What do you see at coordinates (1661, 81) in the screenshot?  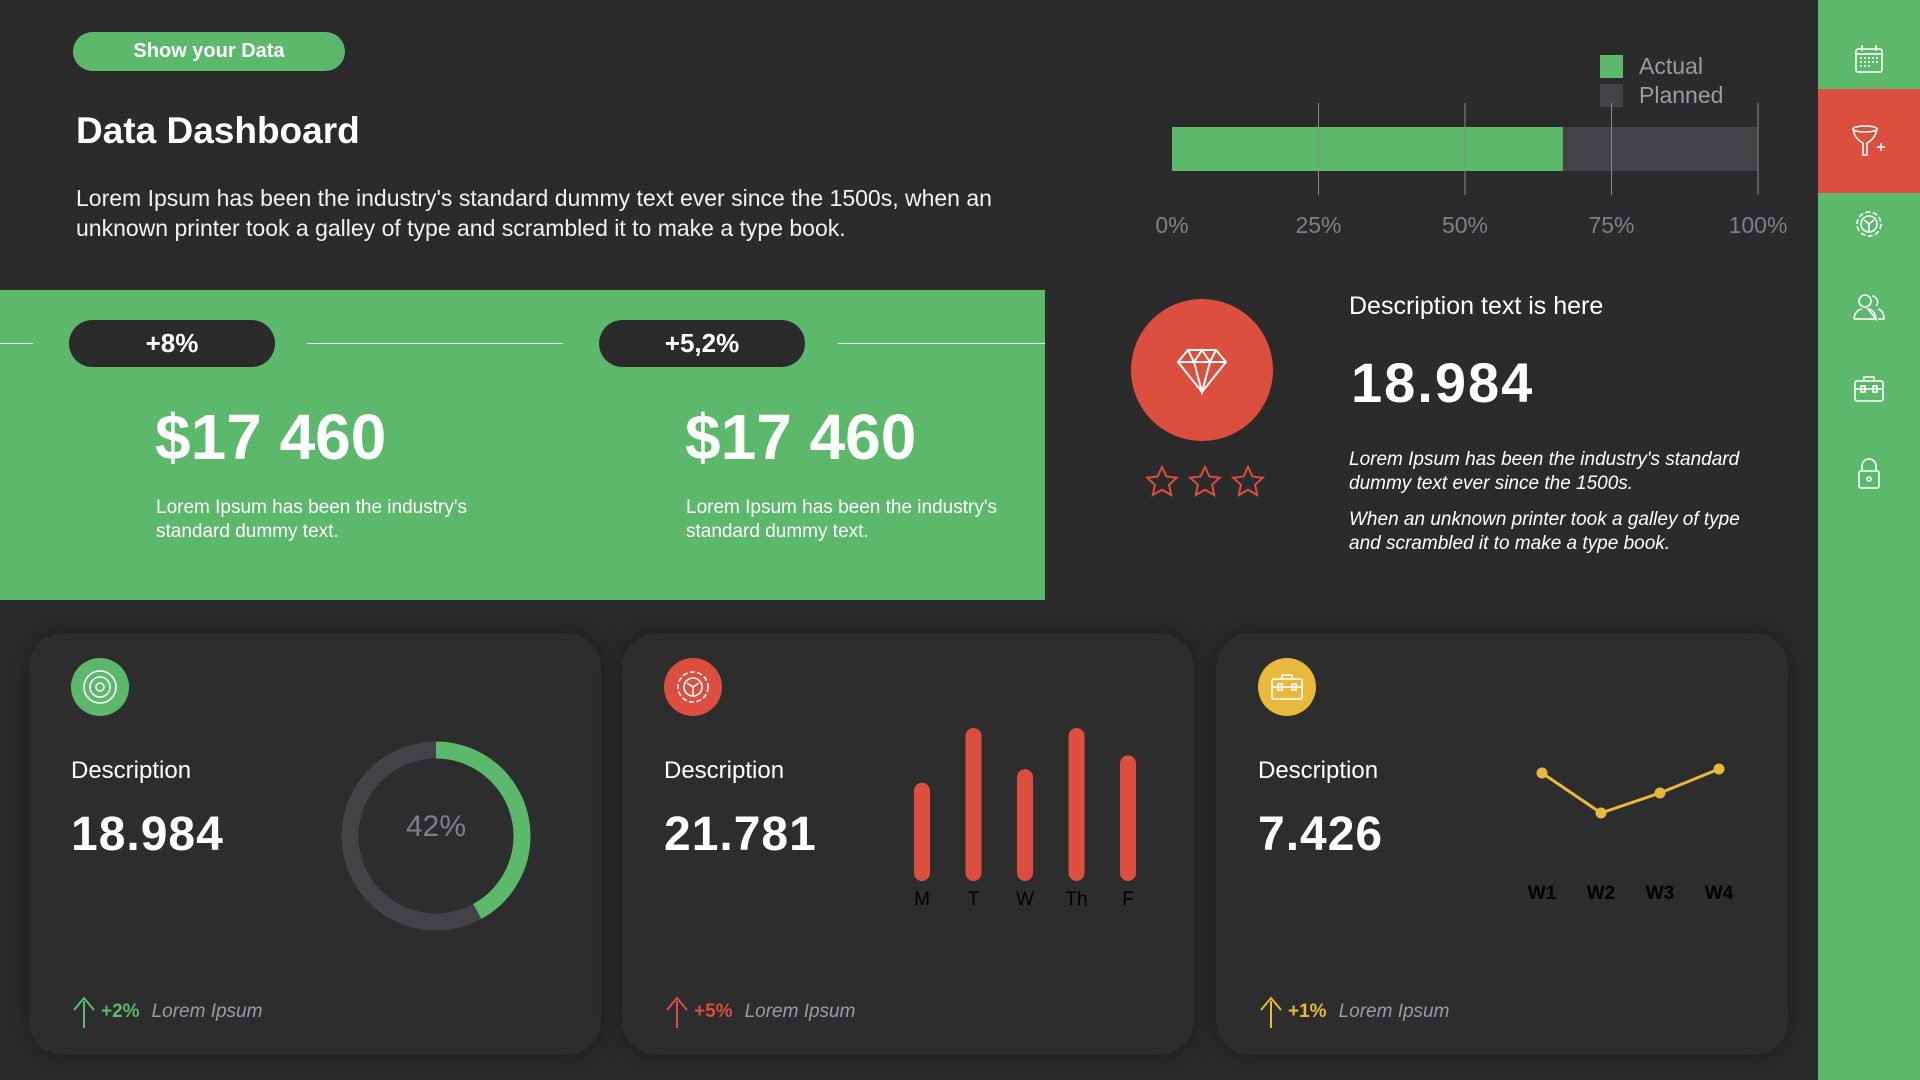 I see `chart-legend: Actual Planned` at bounding box center [1661, 81].